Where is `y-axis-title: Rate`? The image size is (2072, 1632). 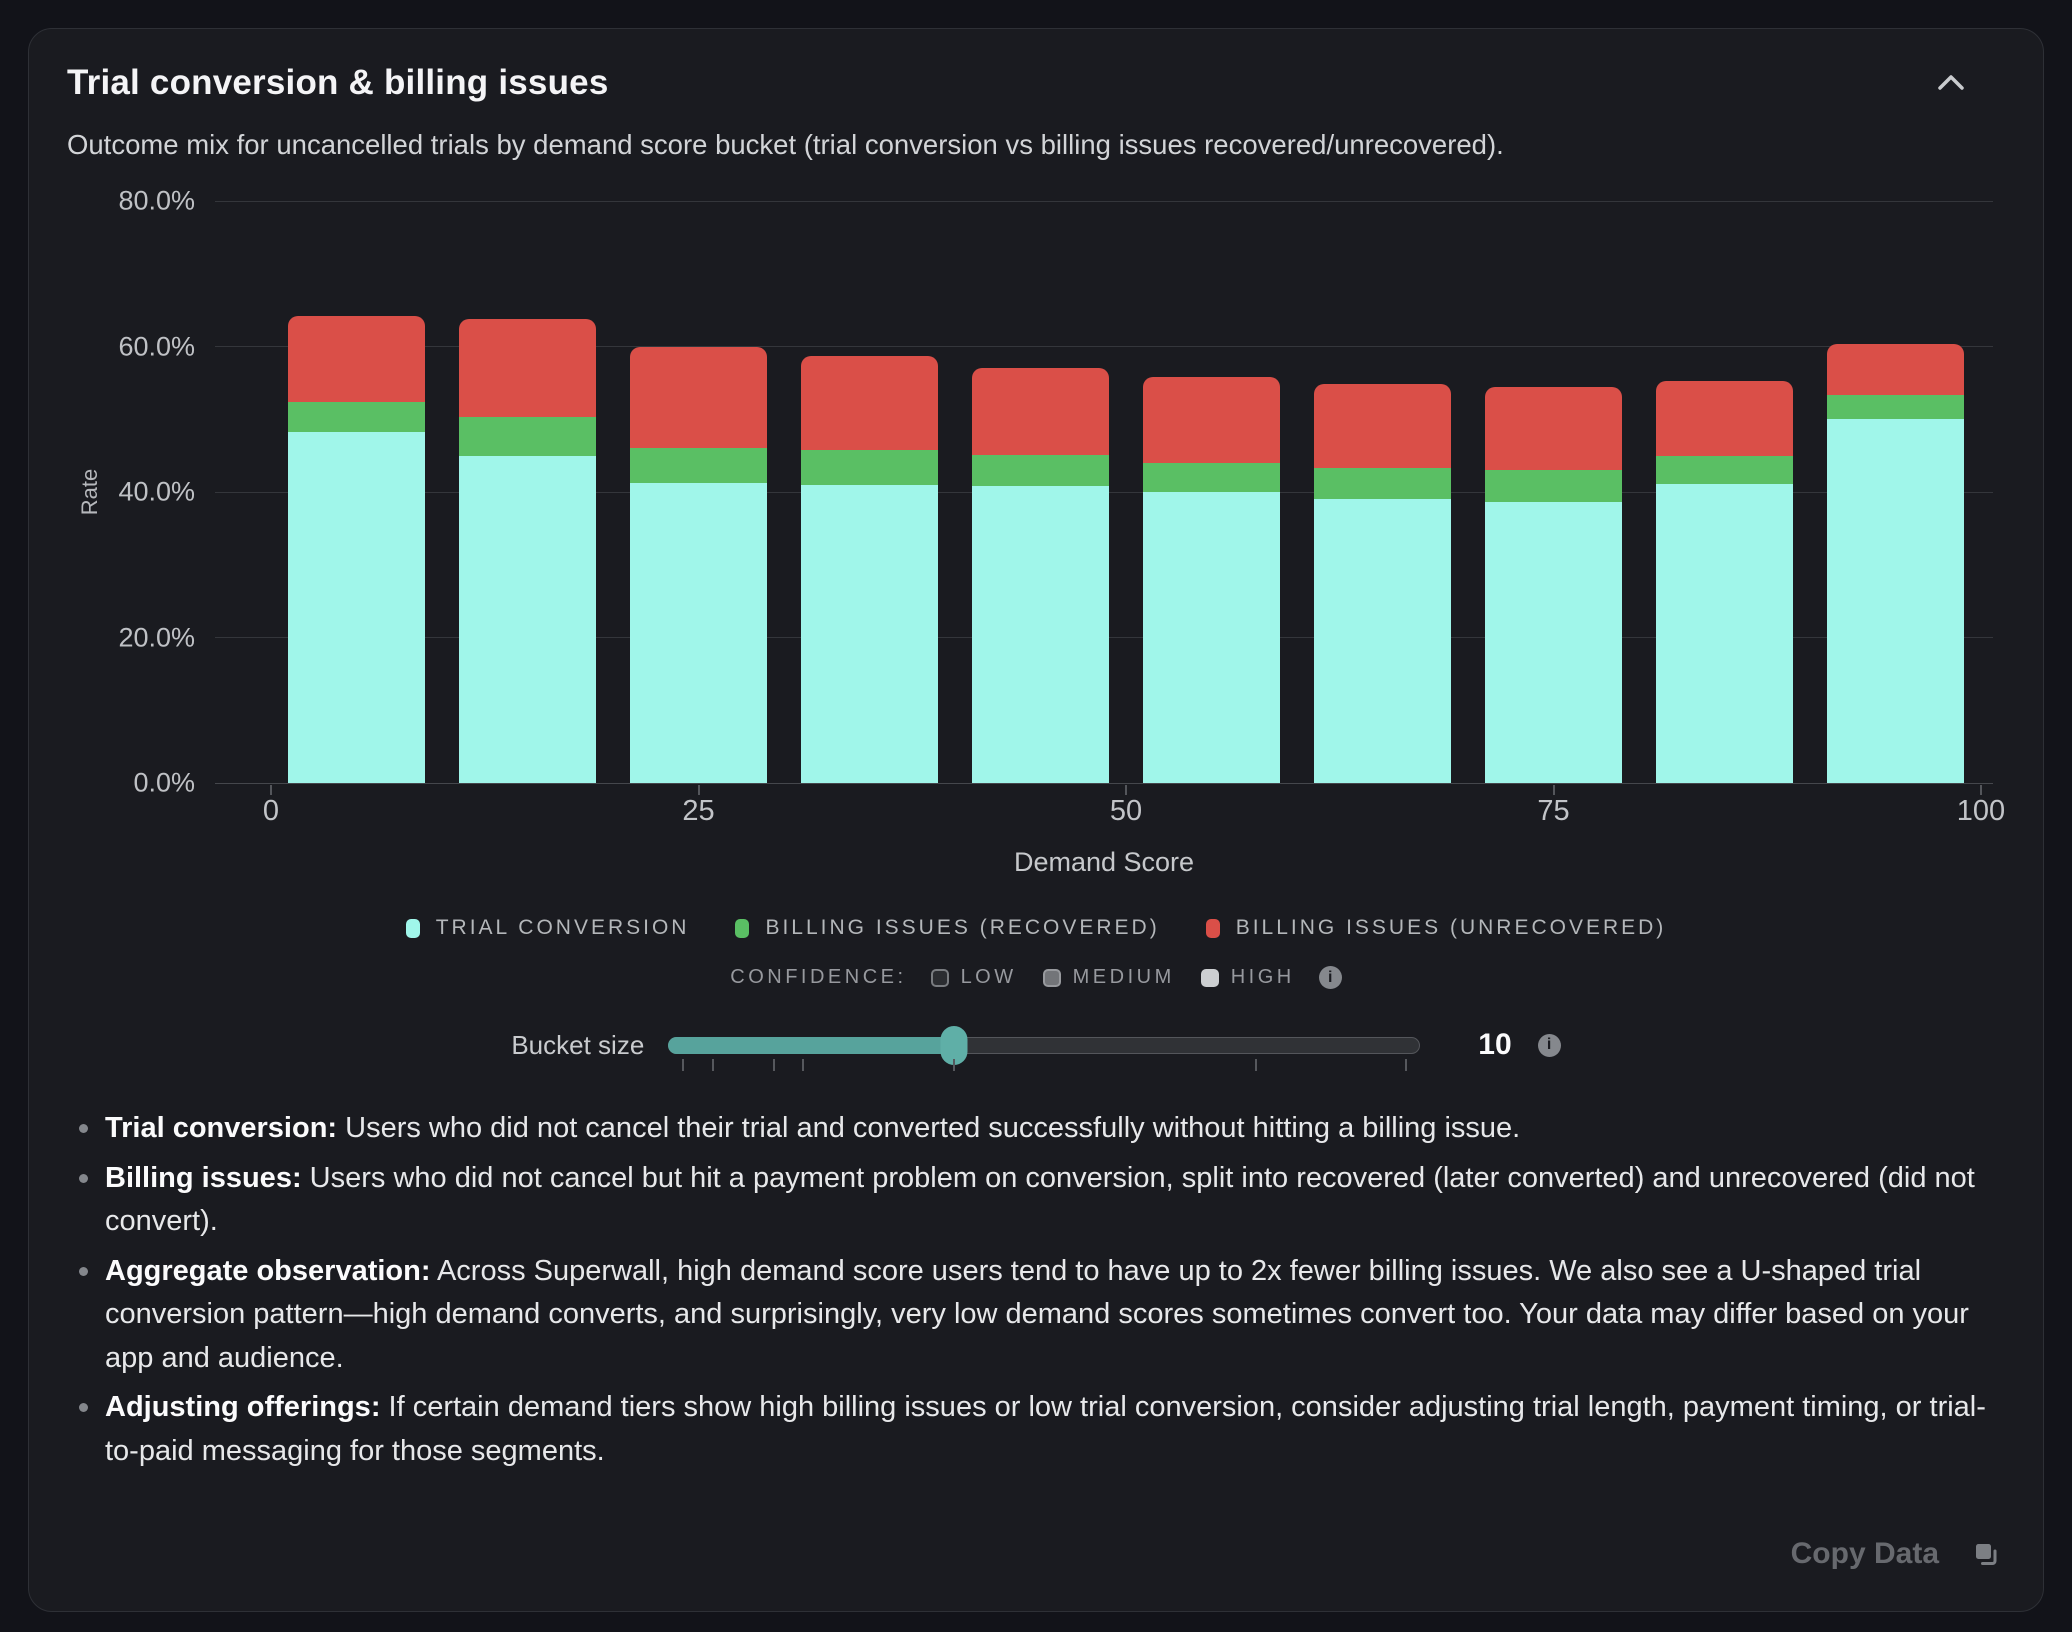 y-axis-title: Rate is located at coordinates (89, 492).